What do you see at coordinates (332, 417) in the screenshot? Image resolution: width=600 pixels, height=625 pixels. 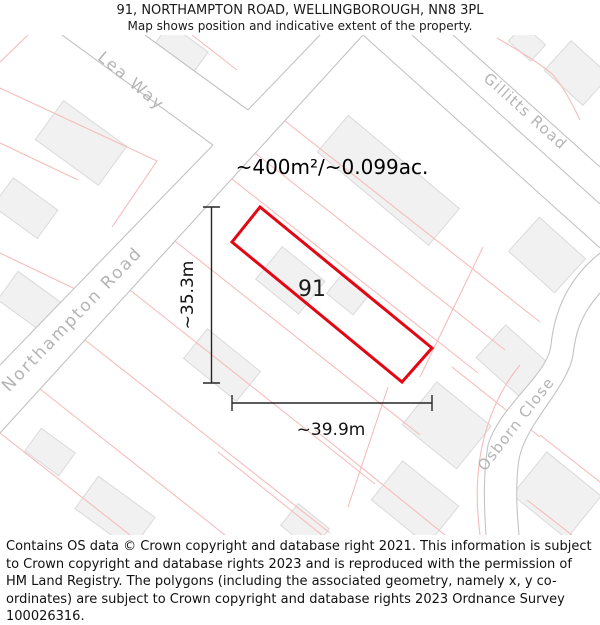 I see `dimension-width: ~39.9m` at bounding box center [332, 417].